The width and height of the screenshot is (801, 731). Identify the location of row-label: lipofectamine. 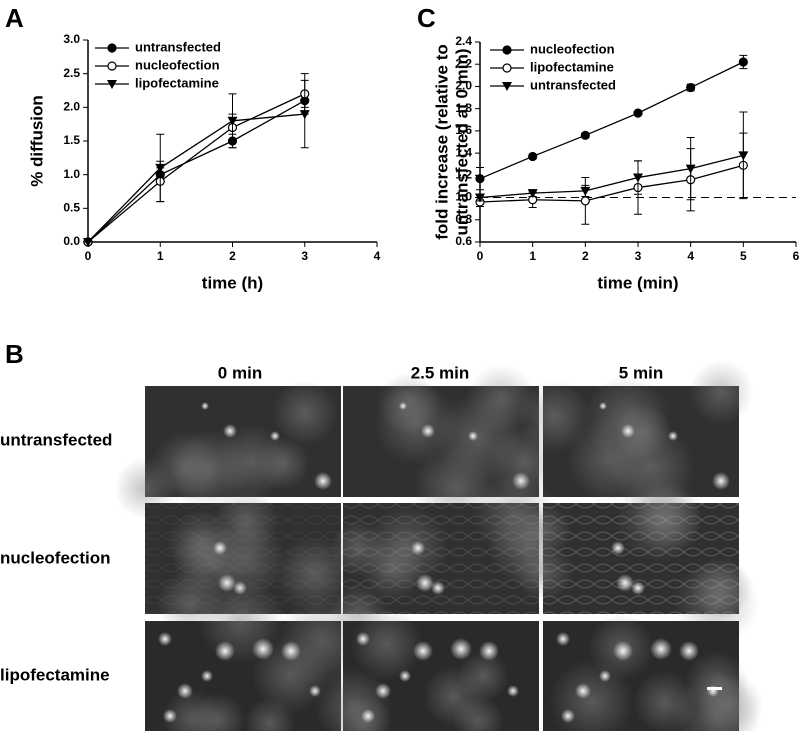
(55, 674).